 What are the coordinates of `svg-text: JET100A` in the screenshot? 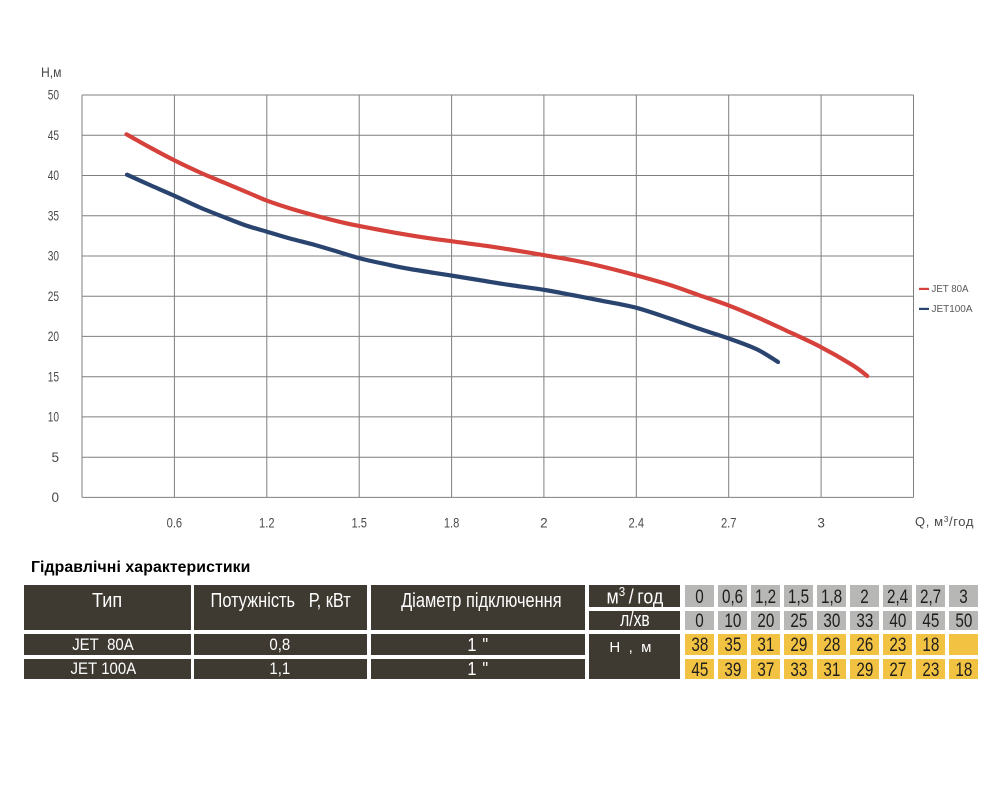 It's located at (952, 309).